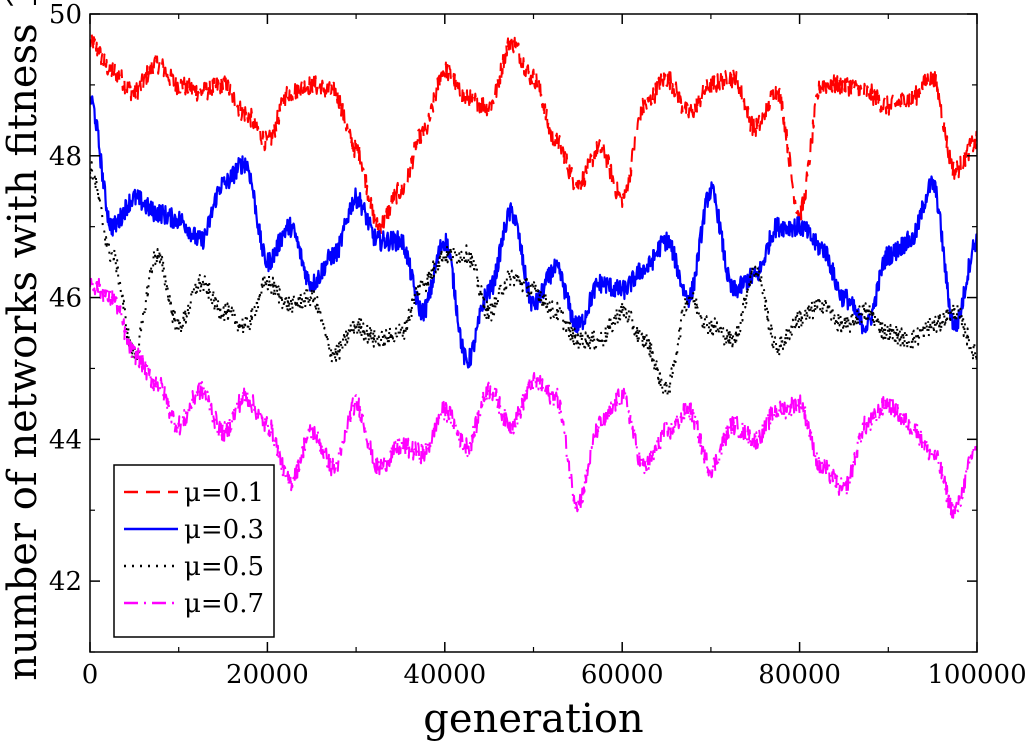 The image size is (1036, 742). What do you see at coordinates (224, 604) in the screenshot?
I see `legend-label-4: μ=0.7` at bounding box center [224, 604].